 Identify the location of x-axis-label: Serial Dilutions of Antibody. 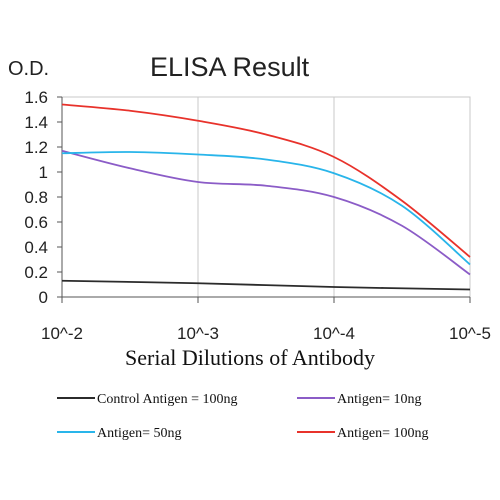
(250, 357).